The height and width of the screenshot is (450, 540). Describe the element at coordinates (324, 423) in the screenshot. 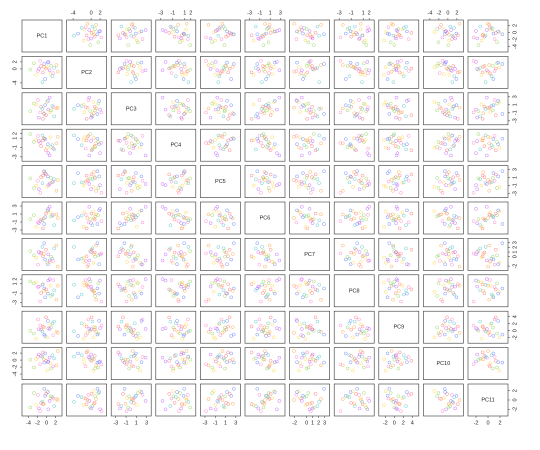

I see `x-tick-label: 3` at that location.